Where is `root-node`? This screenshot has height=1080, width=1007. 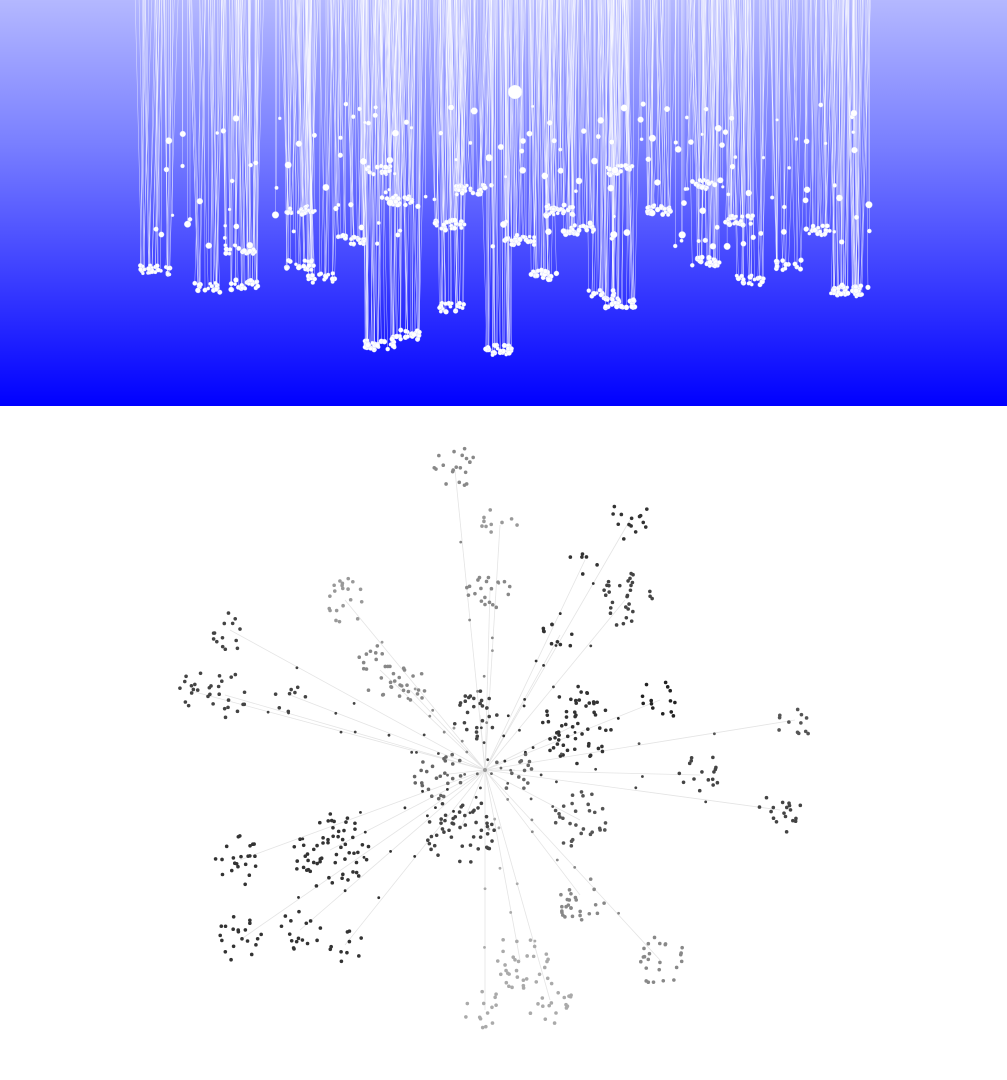 root-node is located at coordinates (485, 770).